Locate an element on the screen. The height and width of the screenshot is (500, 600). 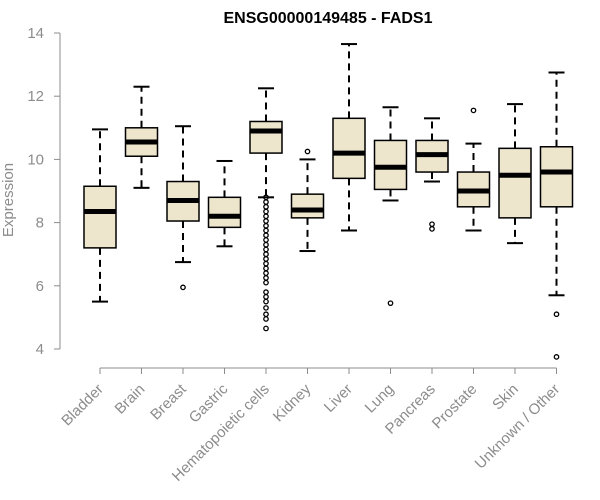
y-tick-label: 6 is located at coordinates (40, 286).